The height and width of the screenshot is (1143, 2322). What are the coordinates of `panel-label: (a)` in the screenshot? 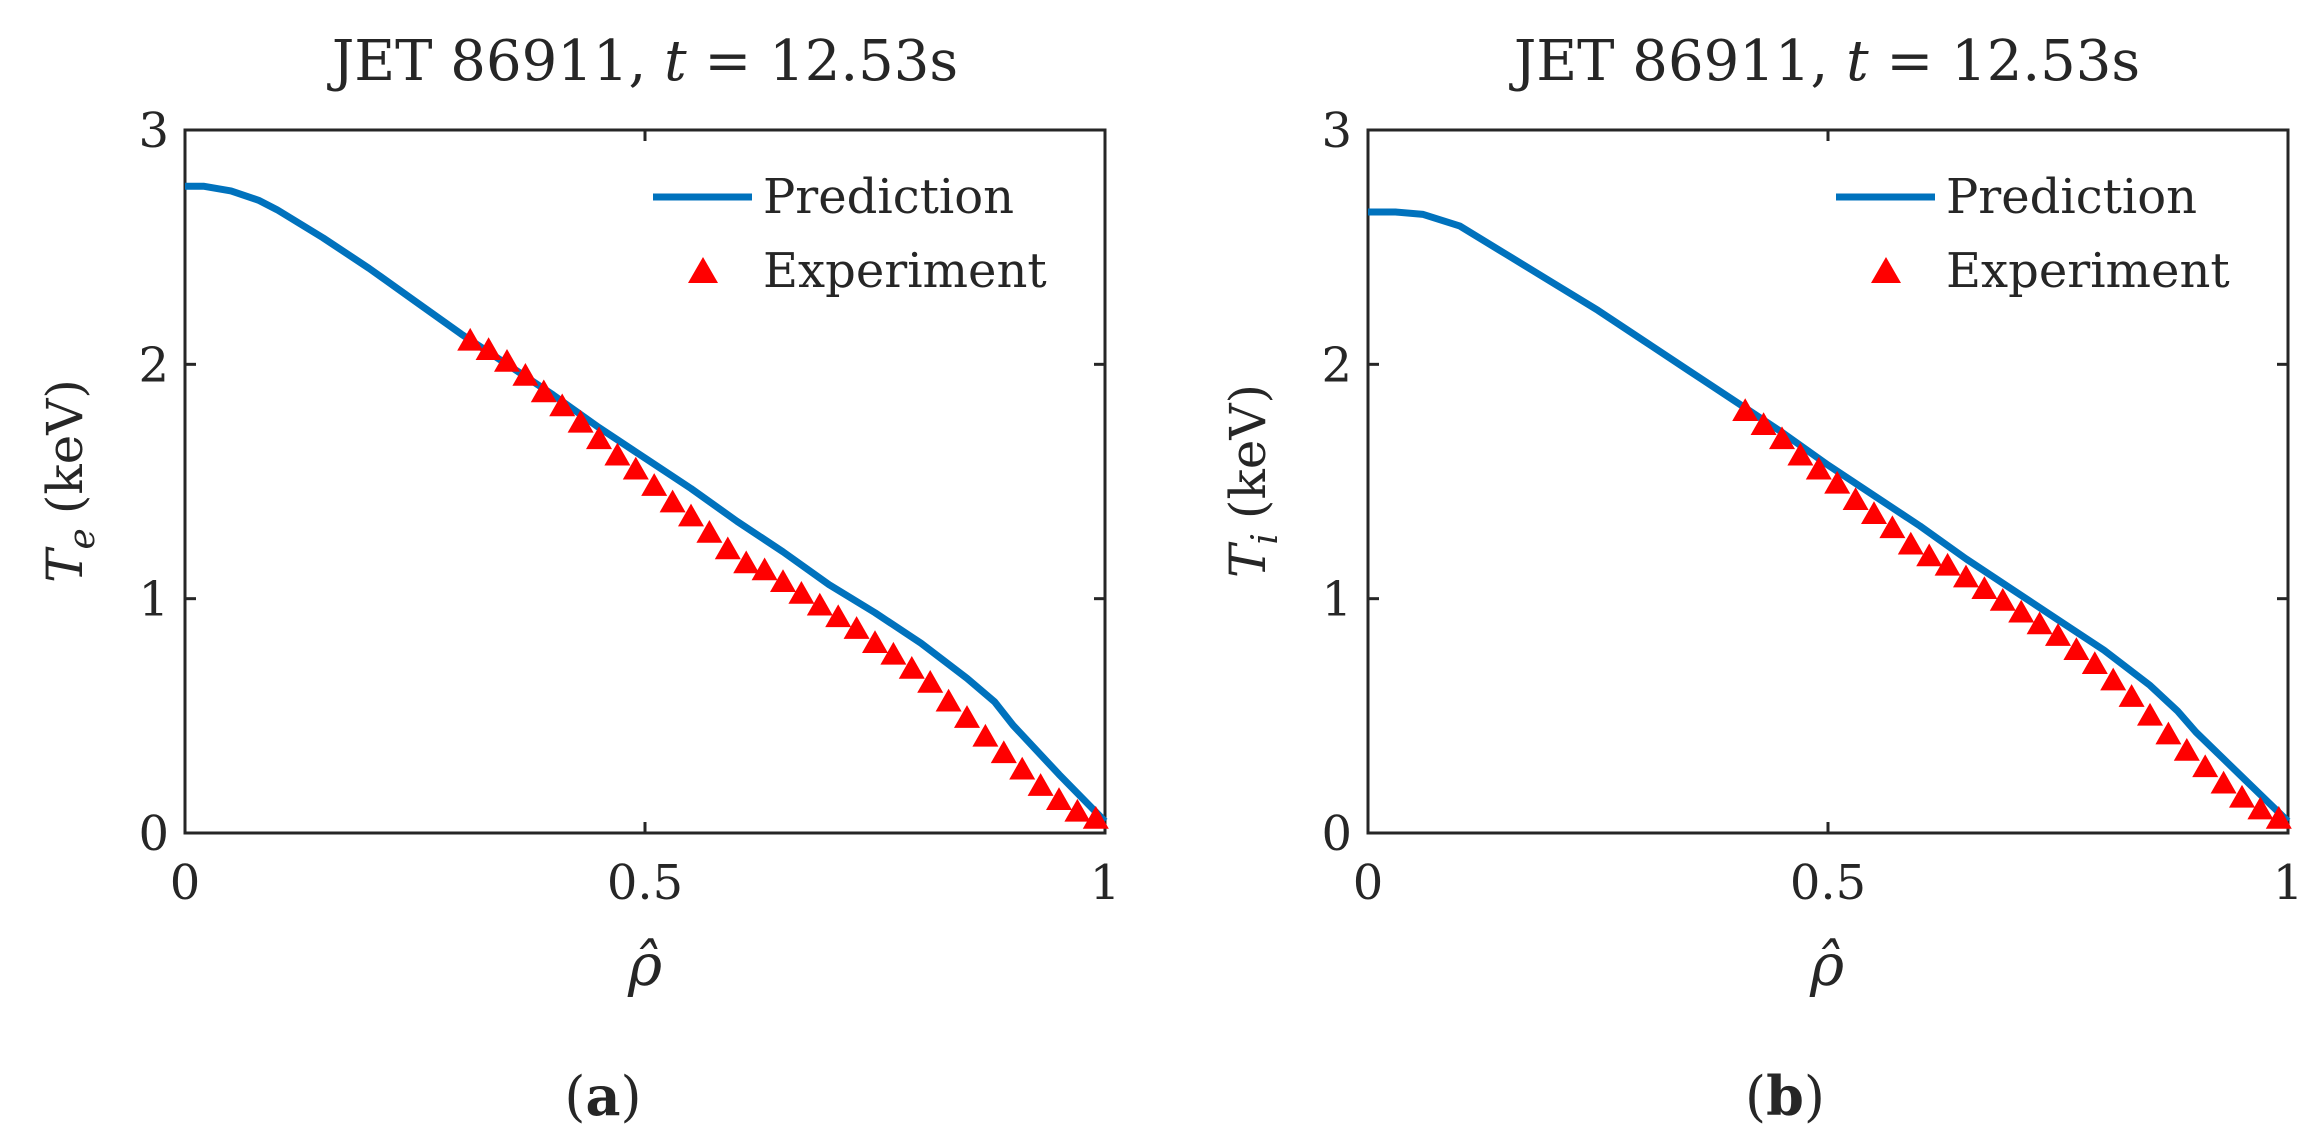 It's located at (602, 1096).